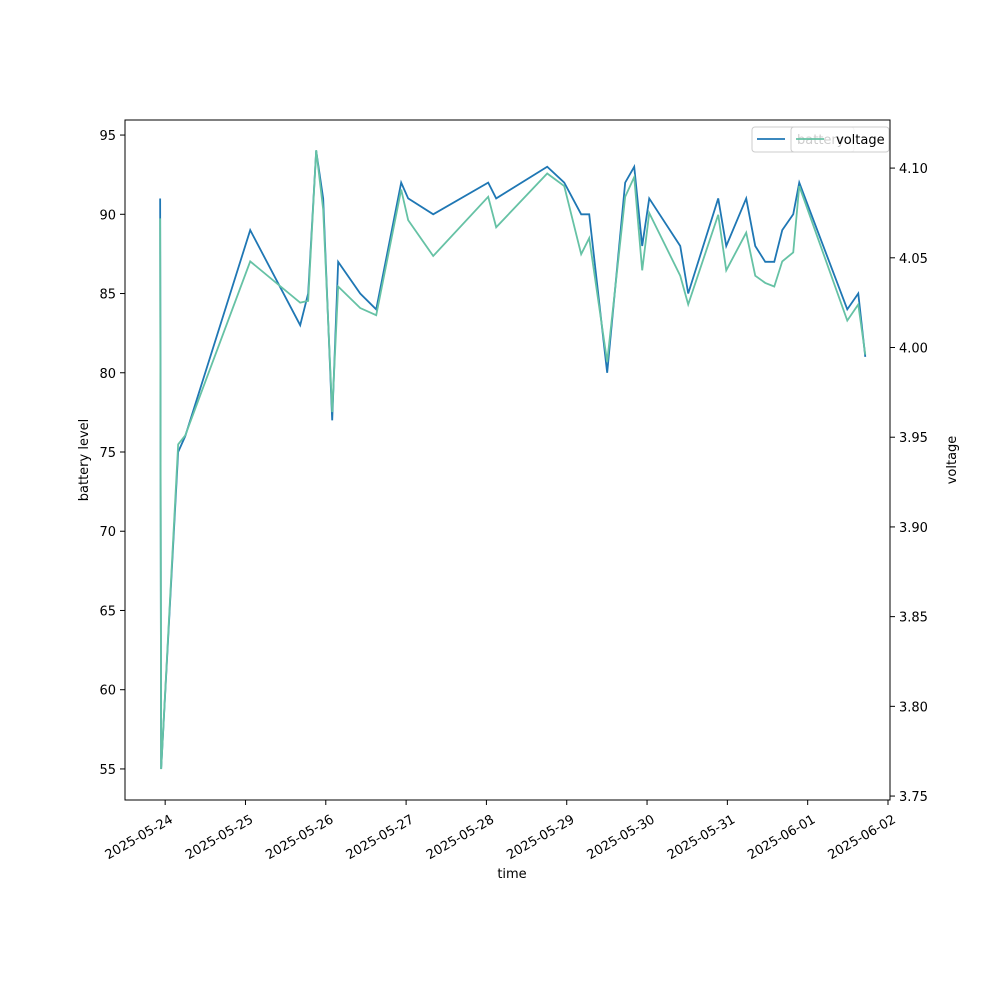 This screenshot has width=1000, height=1004. What do you see at coordinates (299, 837) in the screenshot?
I see `x-tick-label: 2025-05-26` at bounding box center [299, 837].